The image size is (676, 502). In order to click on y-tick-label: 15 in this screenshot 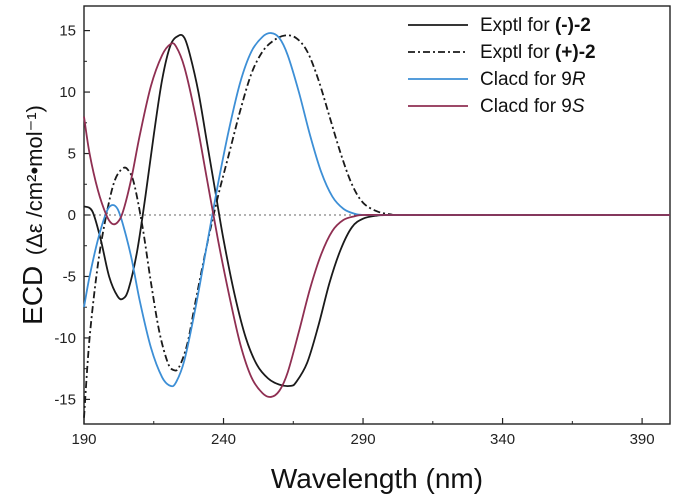, I will do `click(67, 31)`.